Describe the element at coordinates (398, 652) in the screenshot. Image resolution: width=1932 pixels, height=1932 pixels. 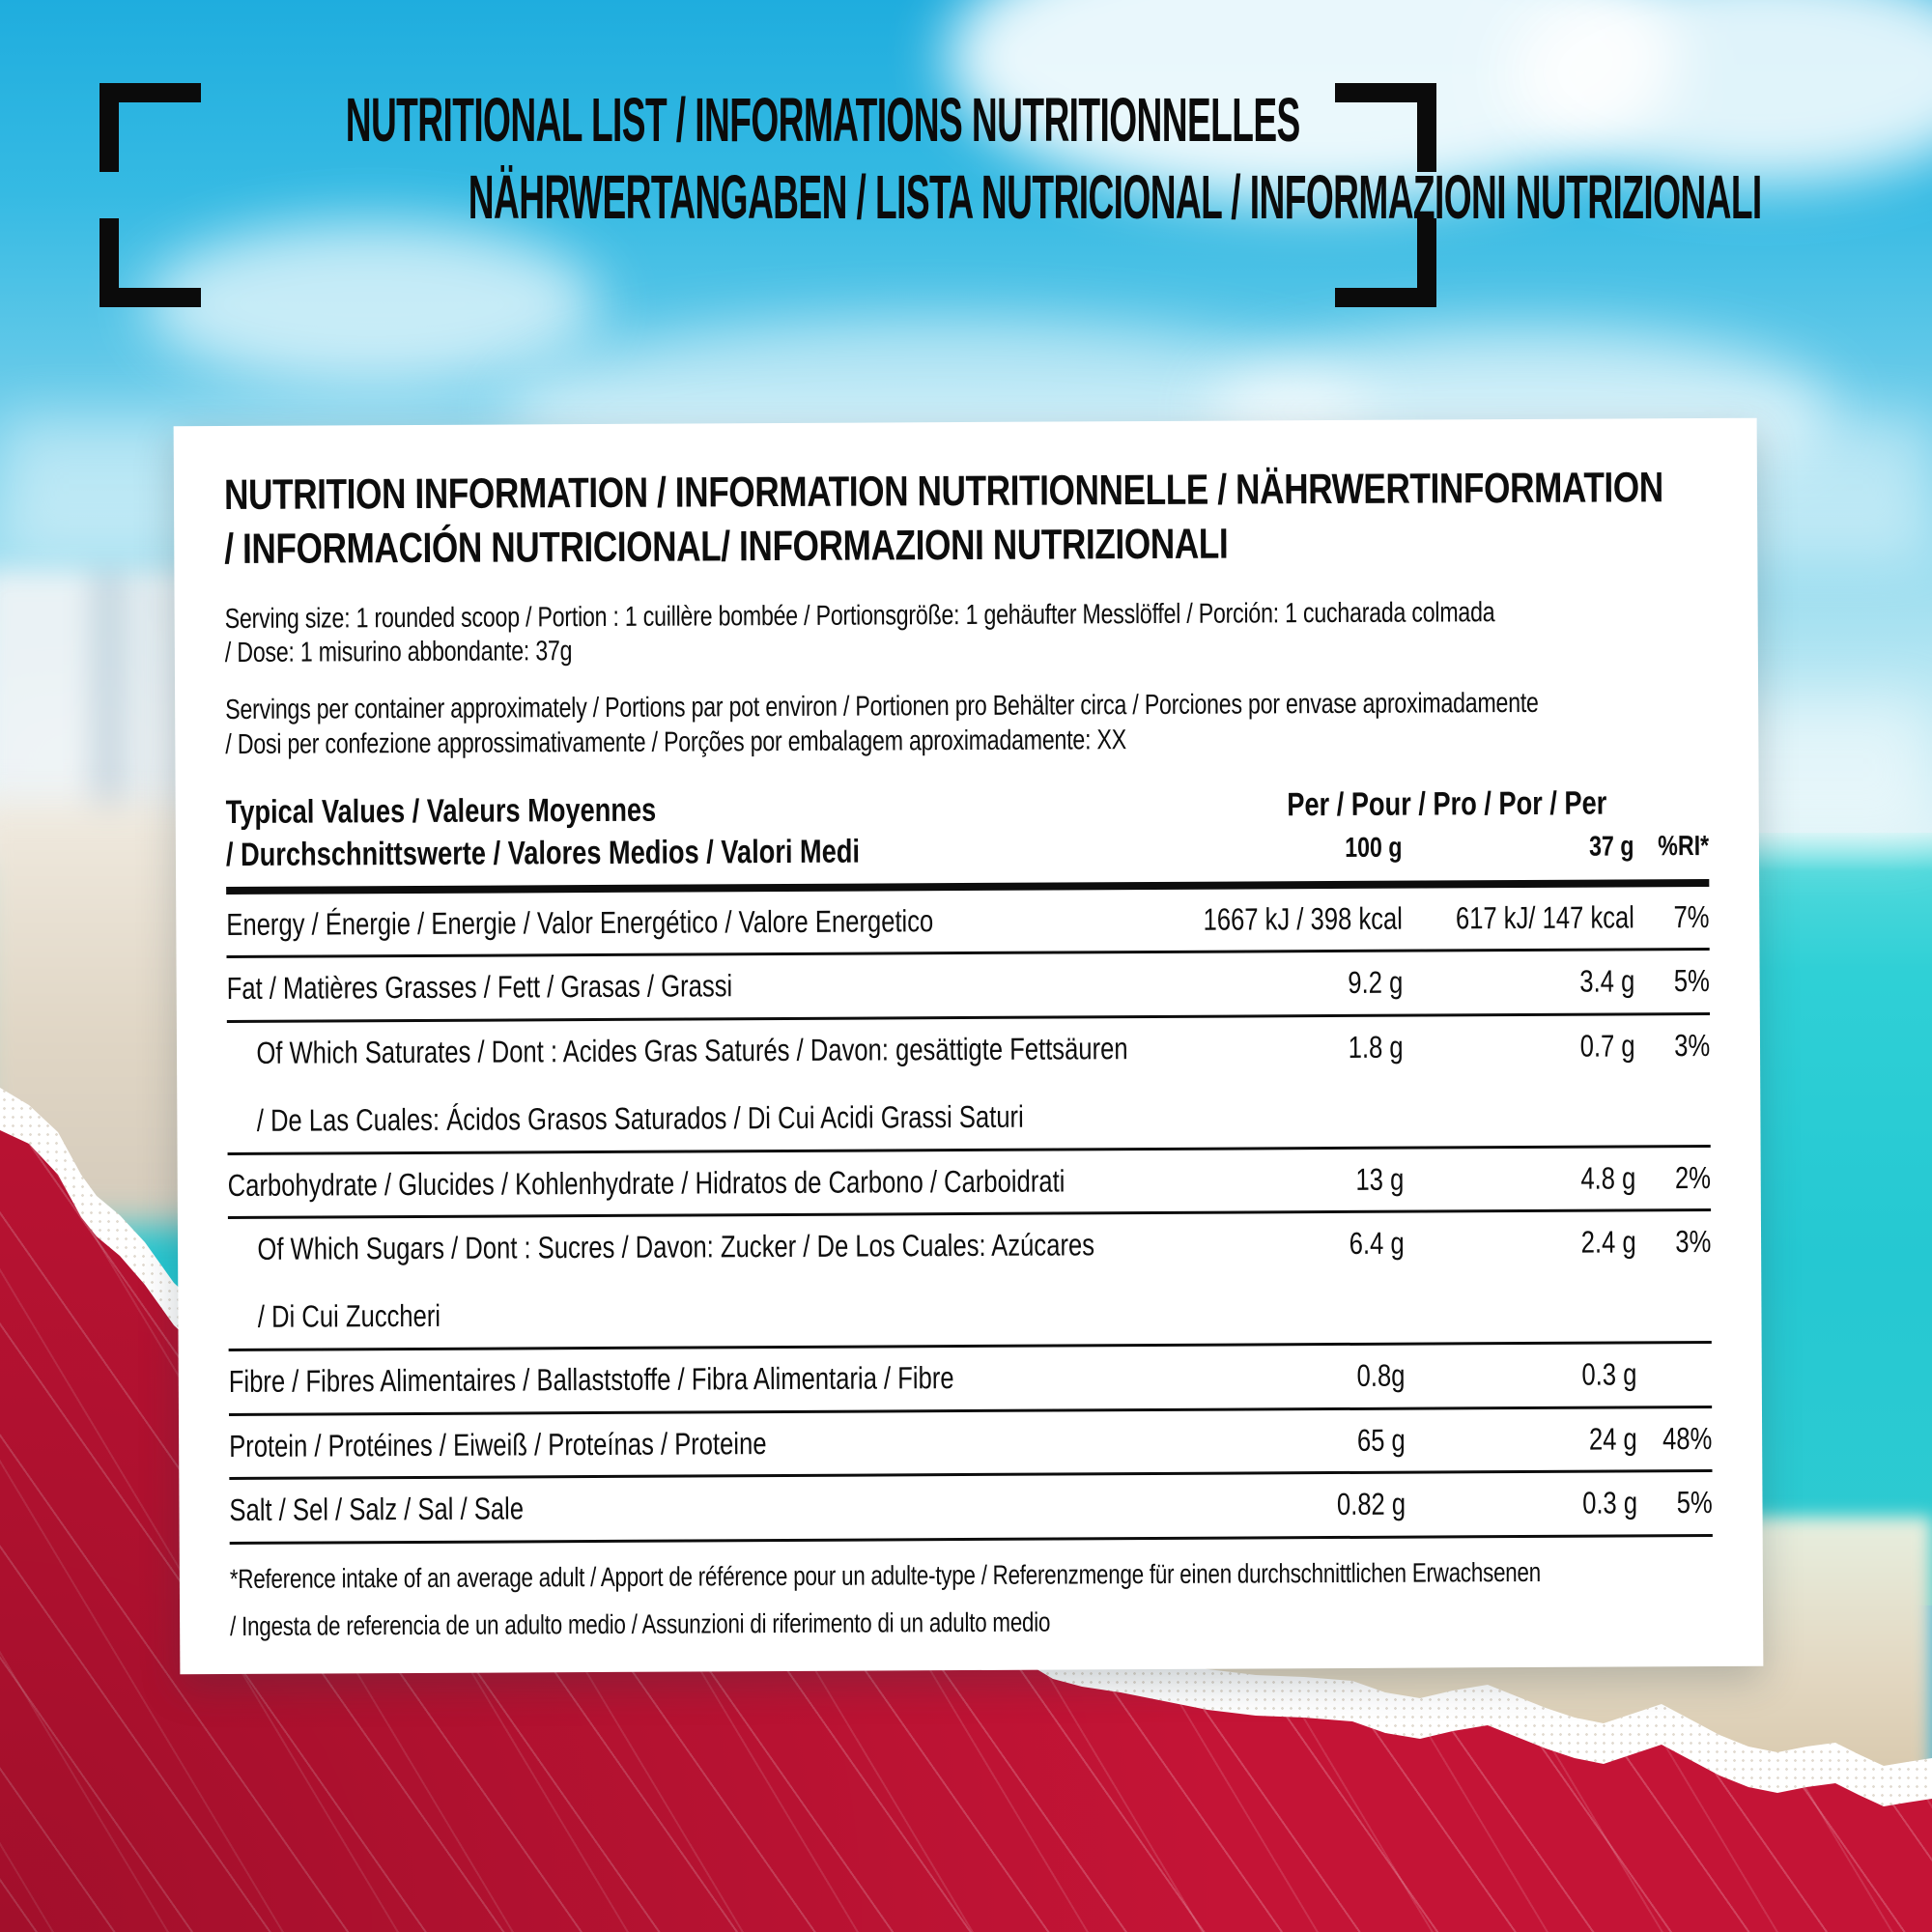
I see `serving-size-line-2: / Dose: 1 misurino abbondante: 37g` at that location.